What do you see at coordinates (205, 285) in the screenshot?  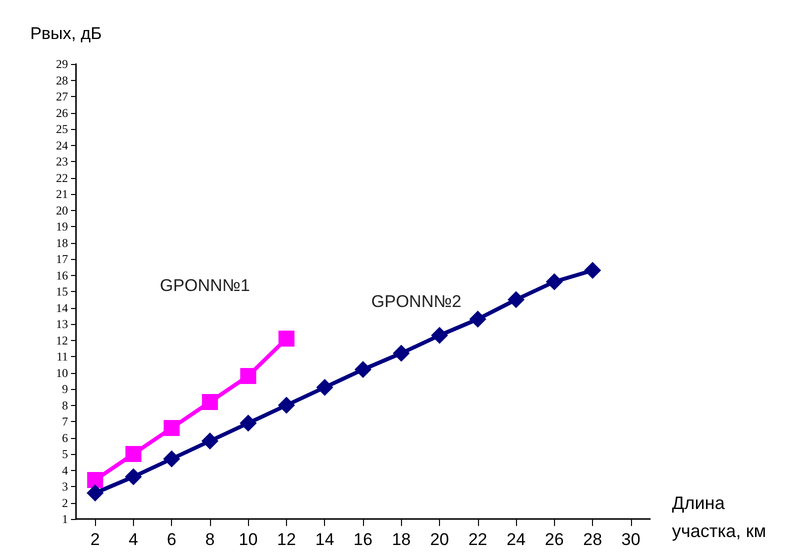 I see `text: GPONN№1` at bounding box center [205, 285].